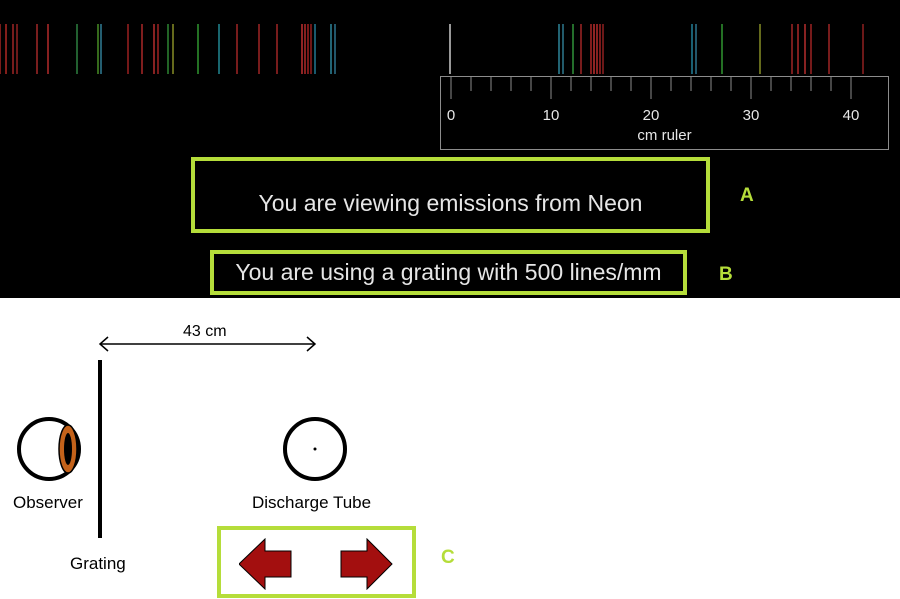 This screenshot has height=599, width=900. Describe the element at coordinates (207, 344) in the screenshot. I see `distance-arrow` at that location.